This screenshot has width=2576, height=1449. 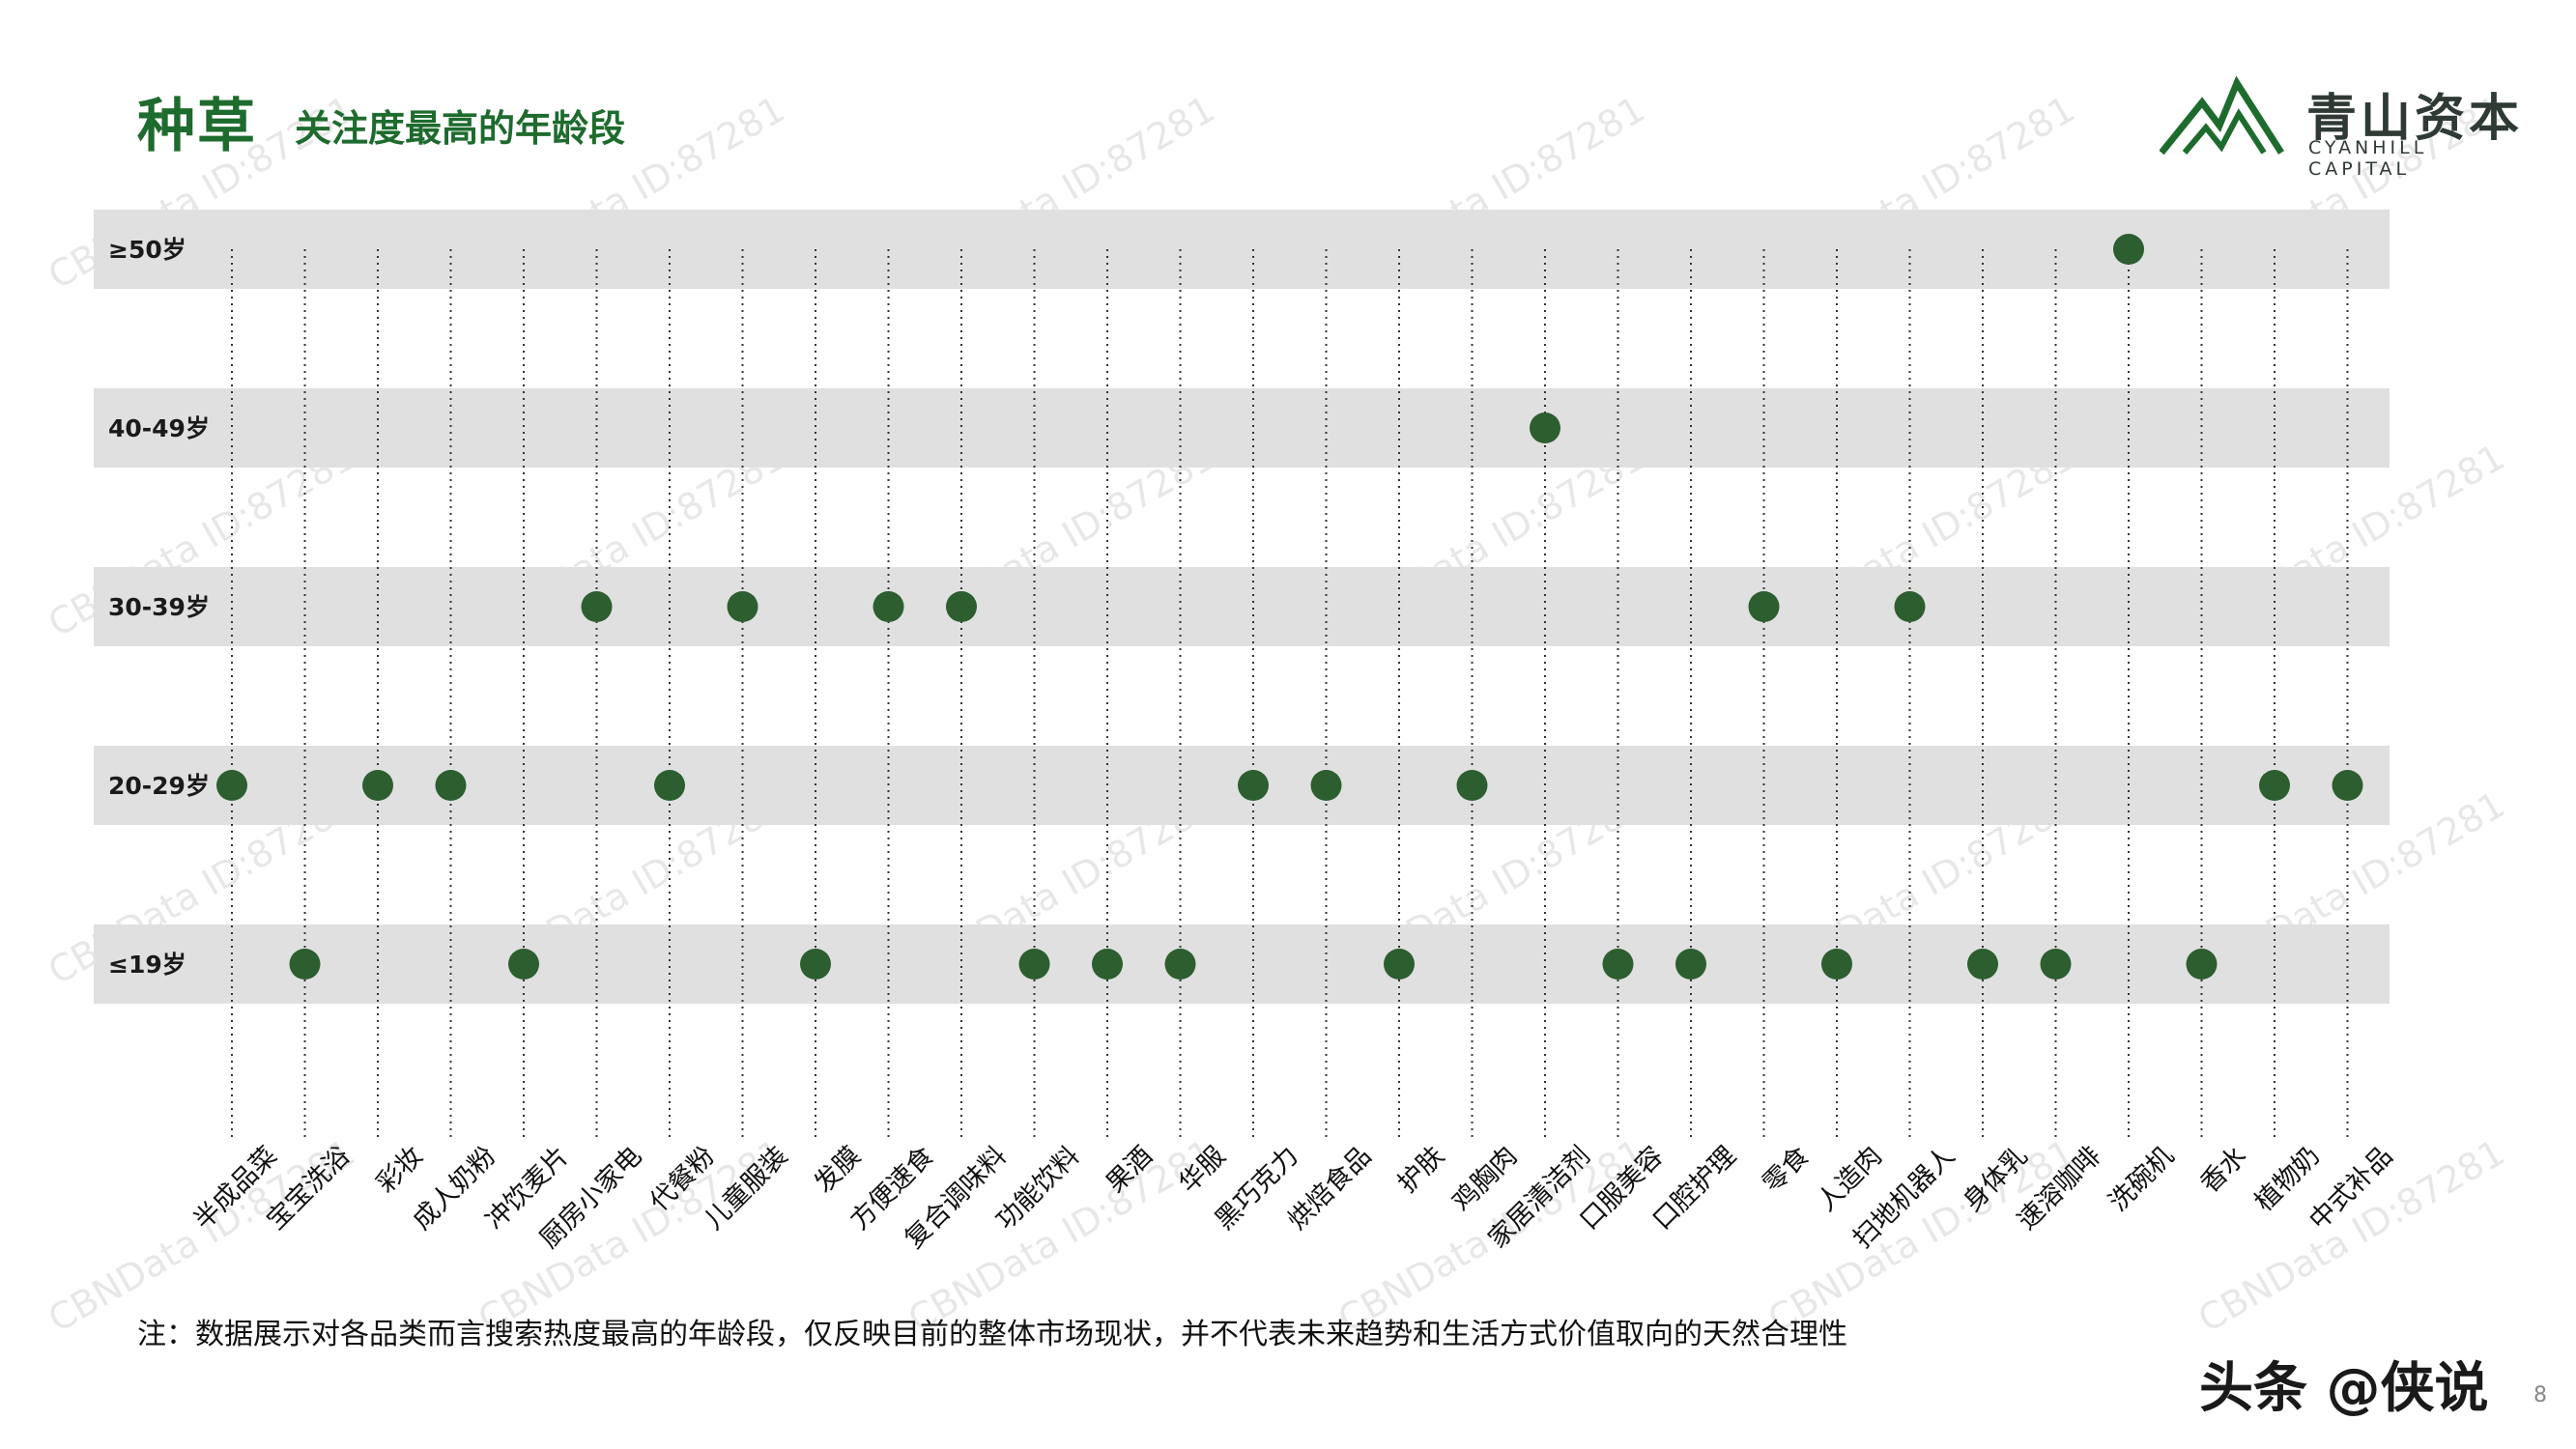 I want to click on logo-name-en: CYANHILL CAPITAL, so click(x=2368, y=158).